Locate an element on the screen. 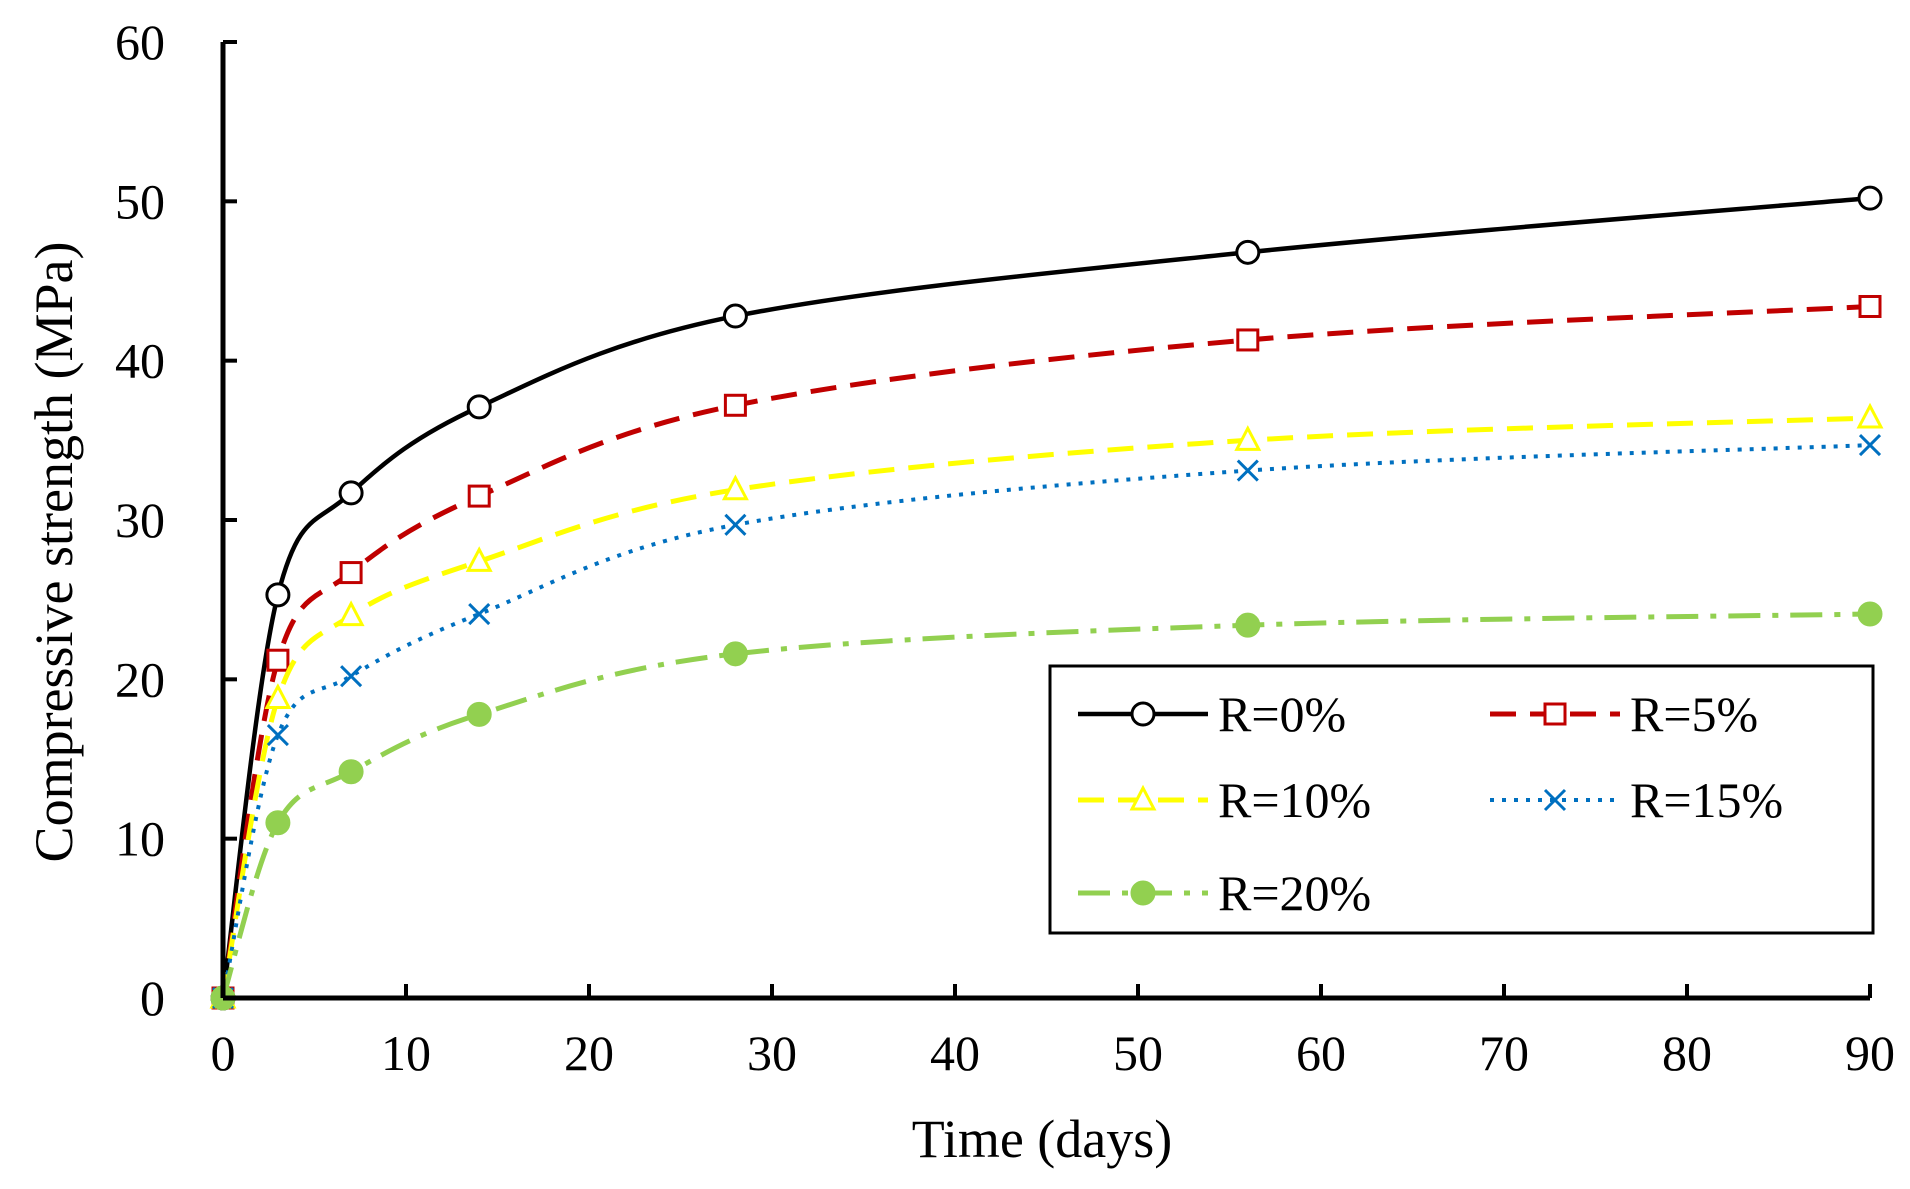 This screenshot has height=1189, width=1910. legend-label-1: R=5% is located at coordinates (1694, 714).